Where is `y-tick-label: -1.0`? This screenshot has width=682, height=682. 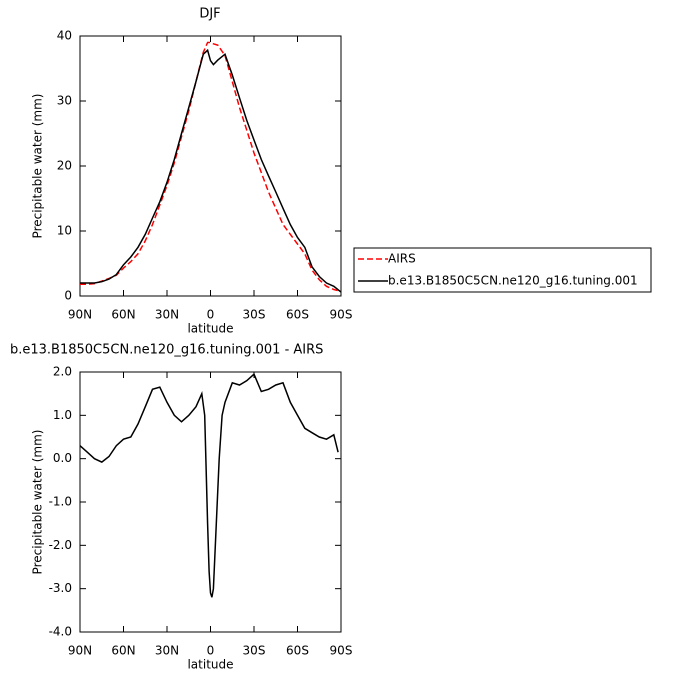 y-tick-label: -1.0 is located at coordinates (60, 502).